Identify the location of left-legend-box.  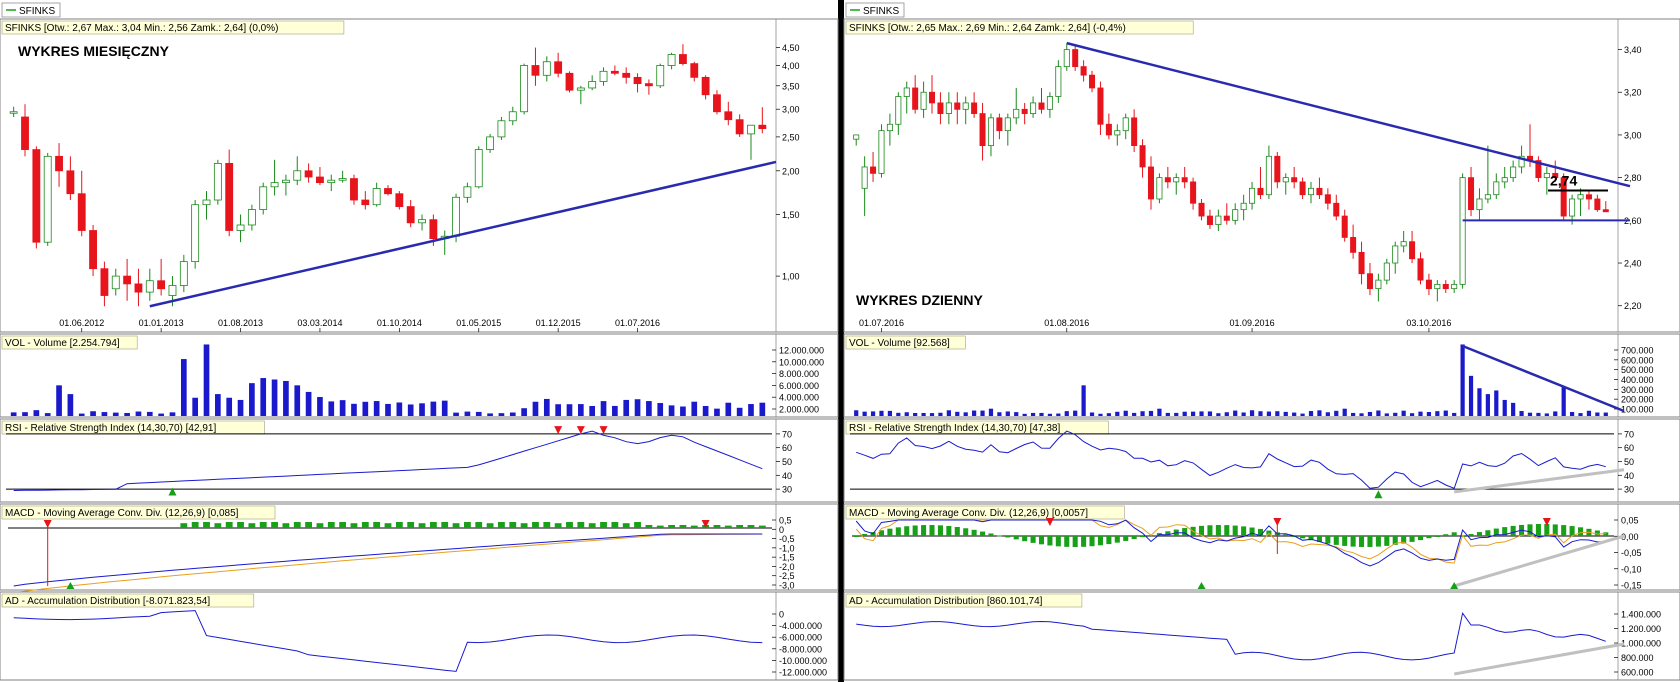
(31, 10).